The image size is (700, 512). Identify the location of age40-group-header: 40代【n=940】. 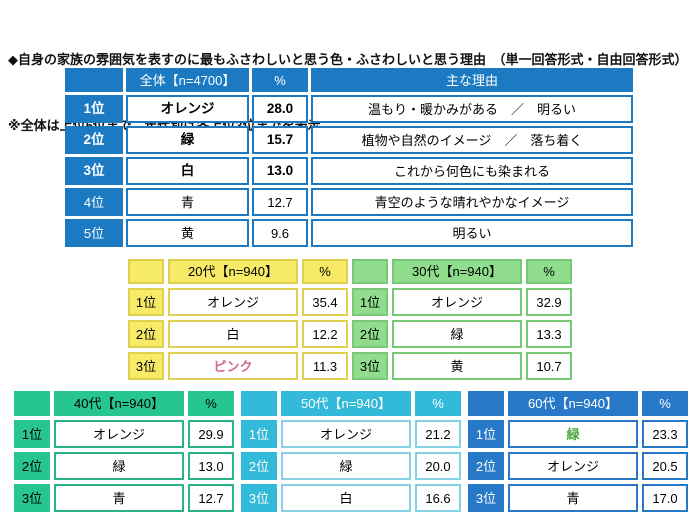
(119, 403).